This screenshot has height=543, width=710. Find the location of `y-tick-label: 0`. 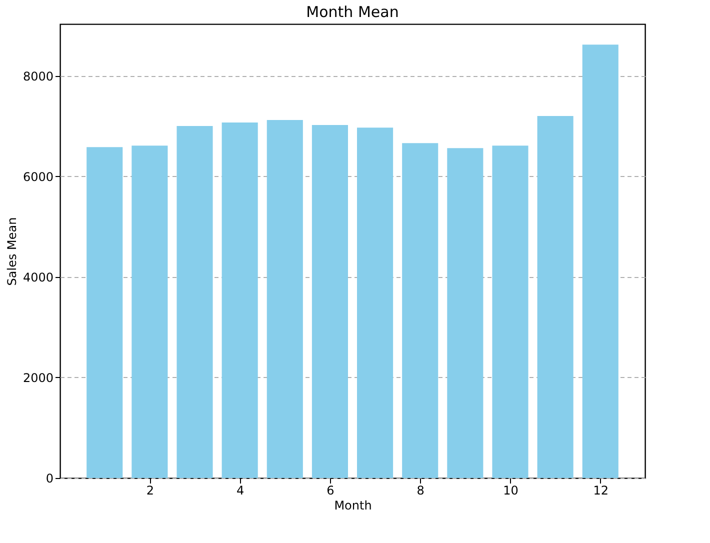

y-tick-label: 0 is located at coordinates (50, 479).